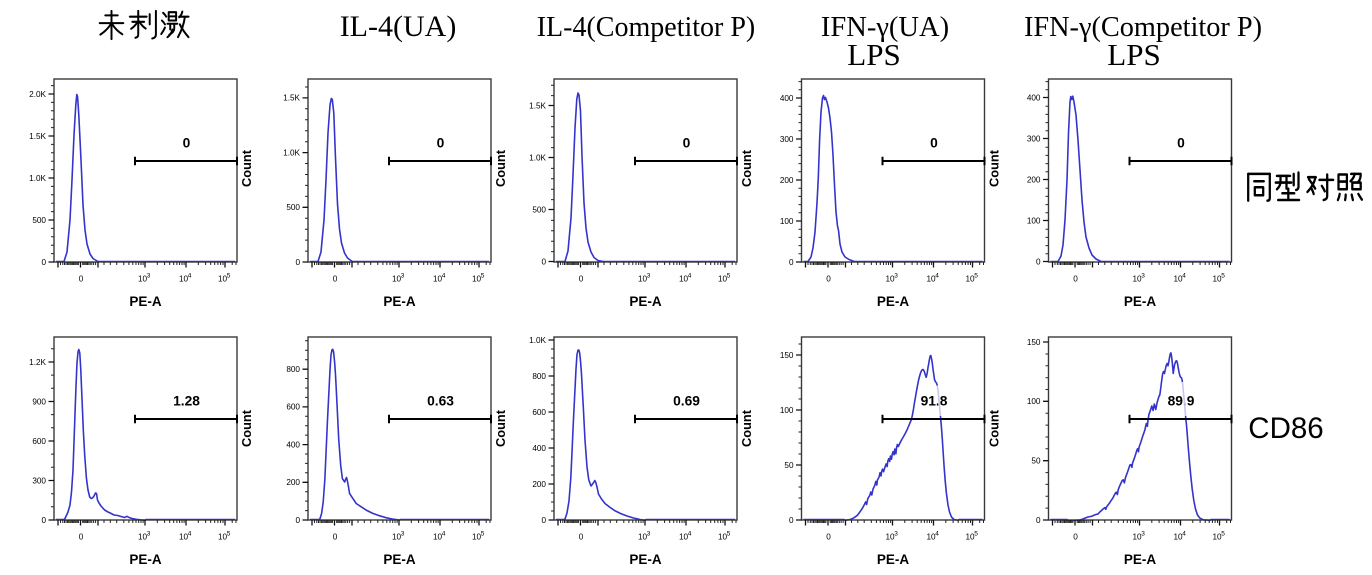 The width and height of the screenshot is (1372, 575). What do you see at coordinates (686, 401) in the screenshot?
I see `svg-text: 0.69` at bounding box center [686, 401].